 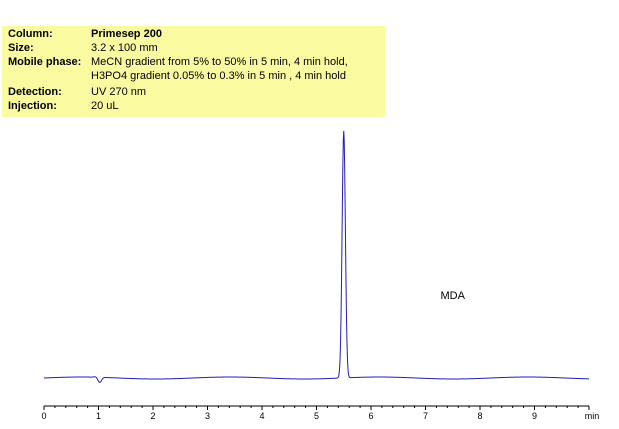 I want to click on x-tick-label: 2, so click(x=152, y=416).